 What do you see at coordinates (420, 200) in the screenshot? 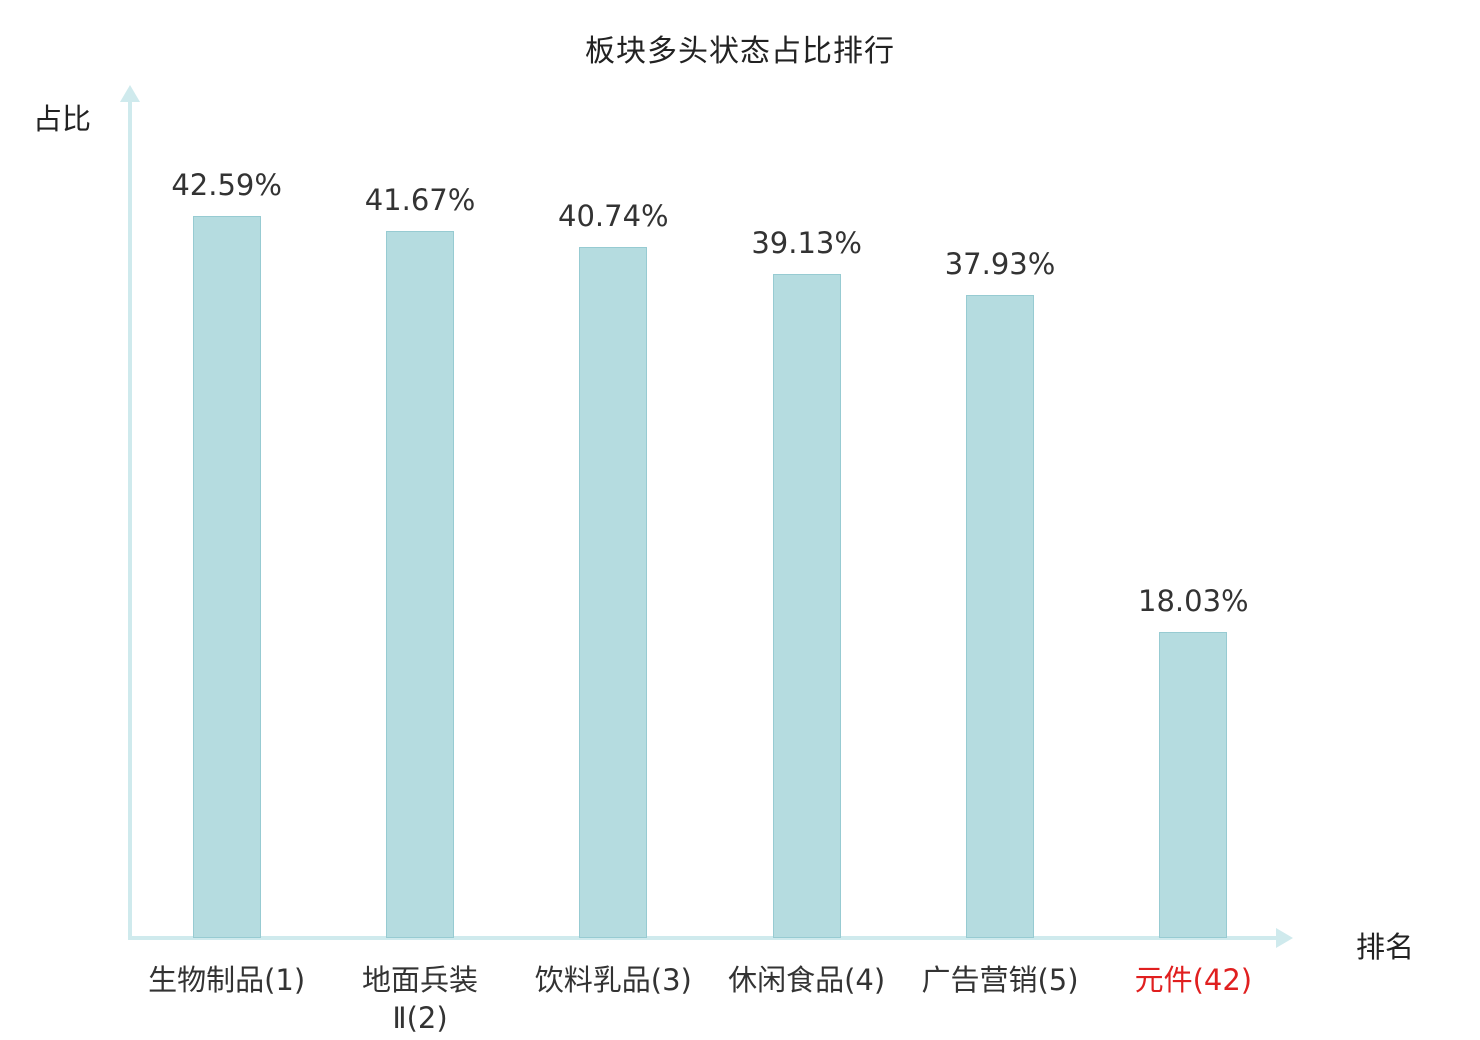
I see `bar-value-label: 41.67%` at bounding box center [420, 200].